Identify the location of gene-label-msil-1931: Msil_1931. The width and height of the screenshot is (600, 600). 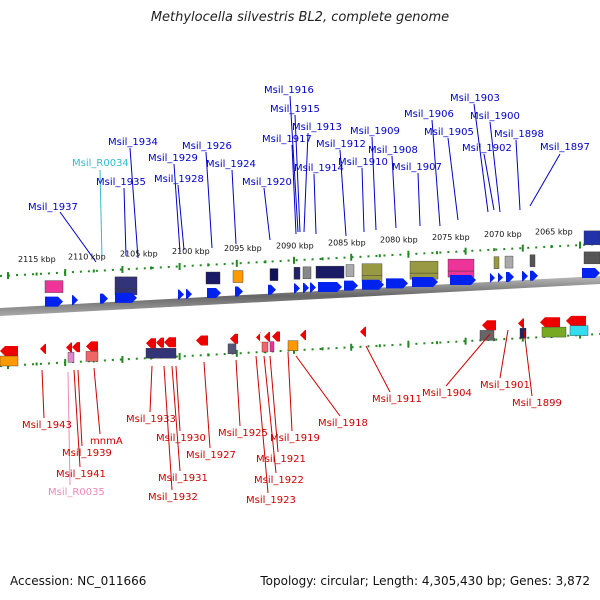
(183, 478).